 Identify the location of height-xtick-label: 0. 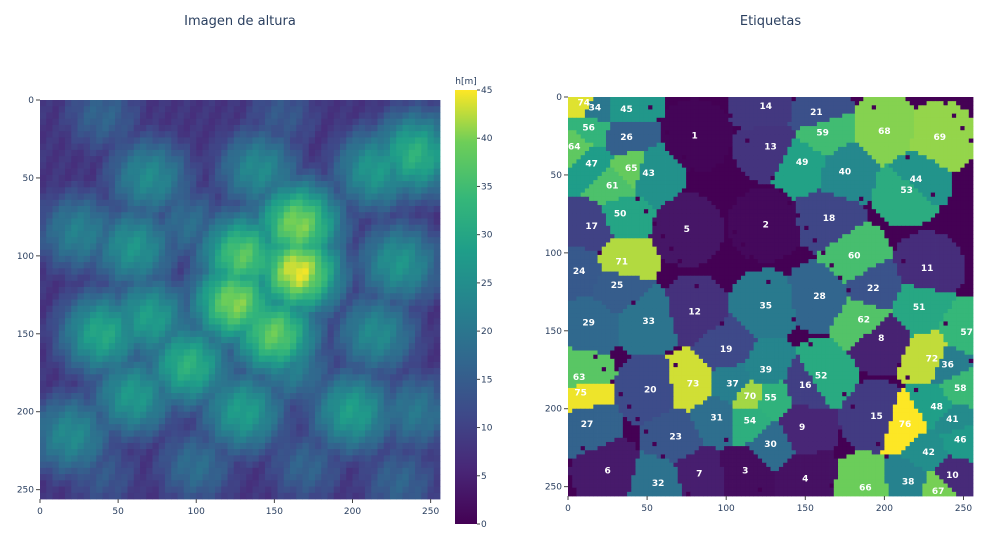
(40, 512).